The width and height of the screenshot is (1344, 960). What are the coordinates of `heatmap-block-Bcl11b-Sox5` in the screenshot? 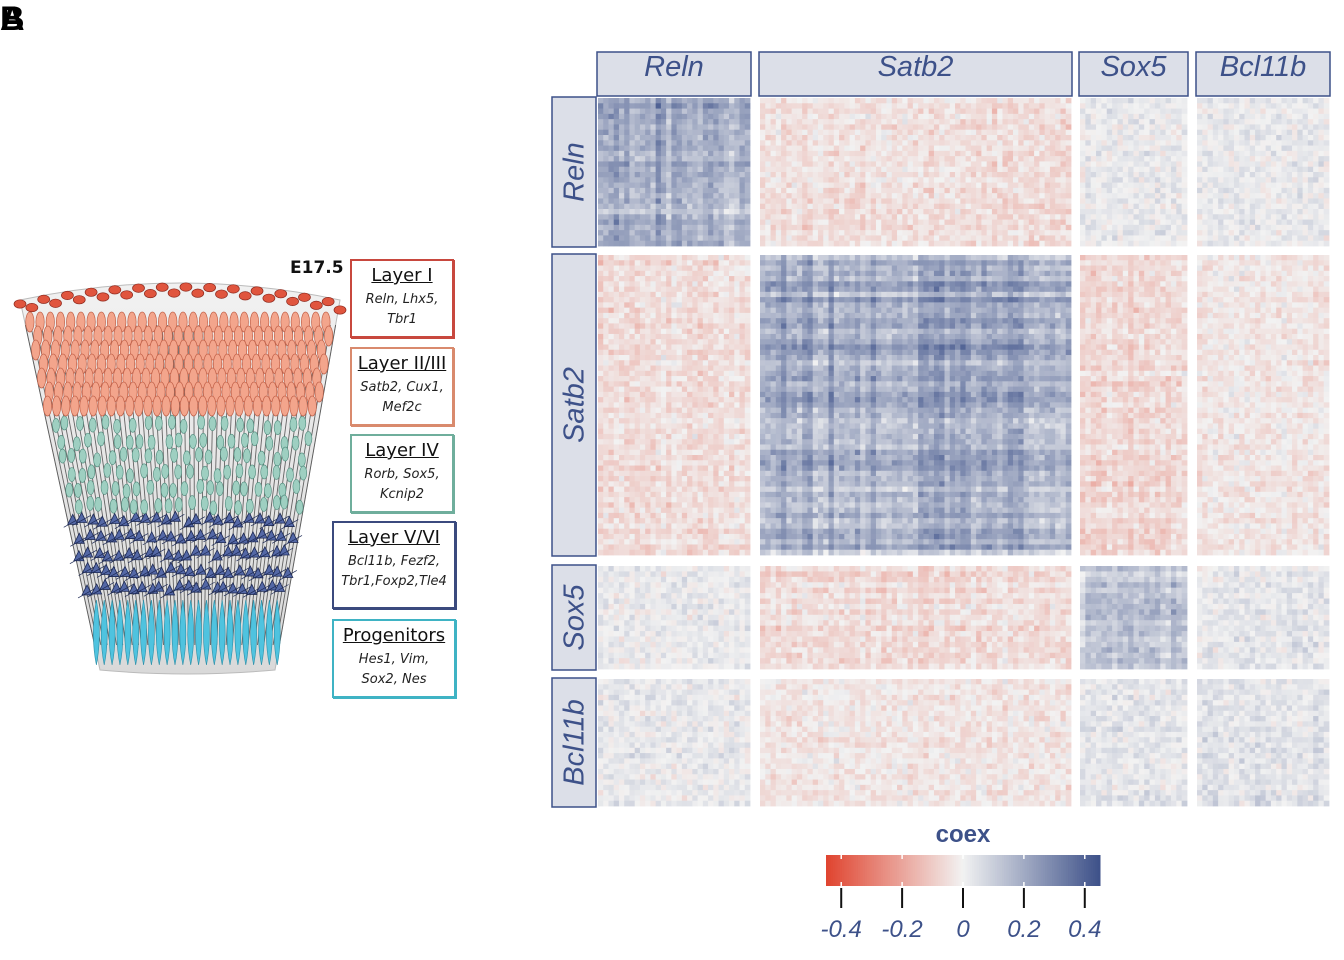 It's located at (1133, 742).